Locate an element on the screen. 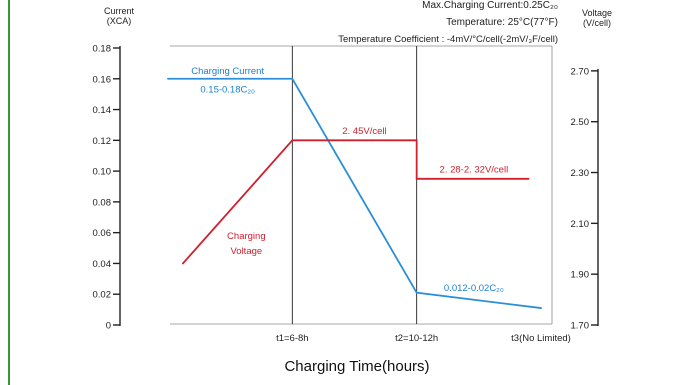 This screenshot has height=385, width=684. left-axis-tick-label: 0.14 is located at coordinates (102, 110).